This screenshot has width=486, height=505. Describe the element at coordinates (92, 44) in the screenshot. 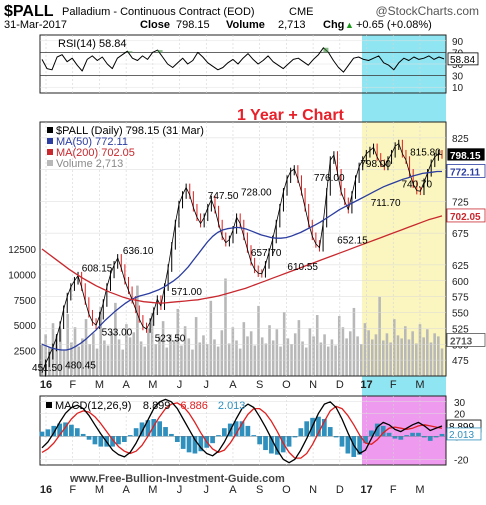

I see `rsi-legend: RSI(14) 58.84` at that location.